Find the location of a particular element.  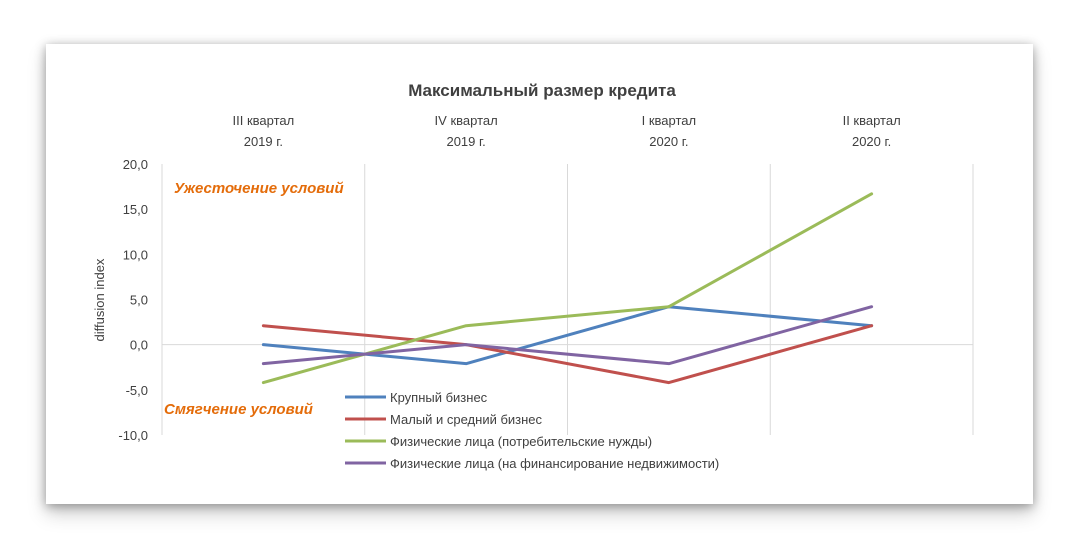

x-category-label: IV квартал is located at coordinates (466, 120).